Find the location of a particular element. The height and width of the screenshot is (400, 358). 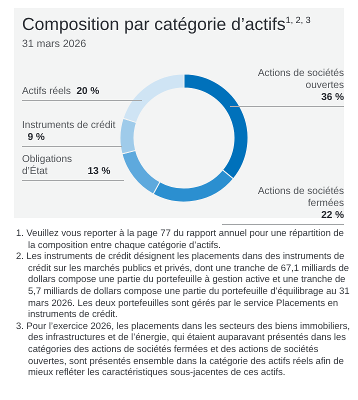

data-label: 36 % is located at coordinates (332, 97).